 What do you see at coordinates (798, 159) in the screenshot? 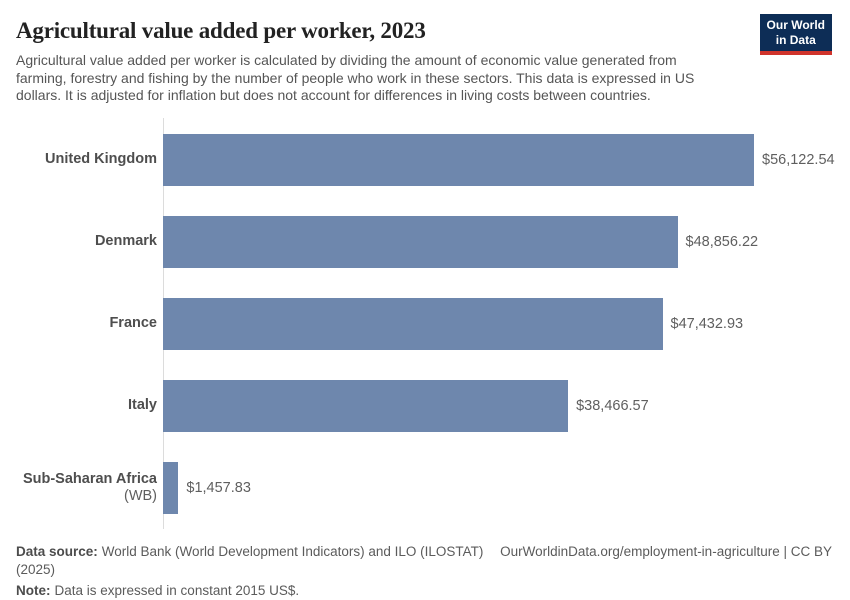
I see `value-label: $56,122.54` at bounding box center [798, 159].